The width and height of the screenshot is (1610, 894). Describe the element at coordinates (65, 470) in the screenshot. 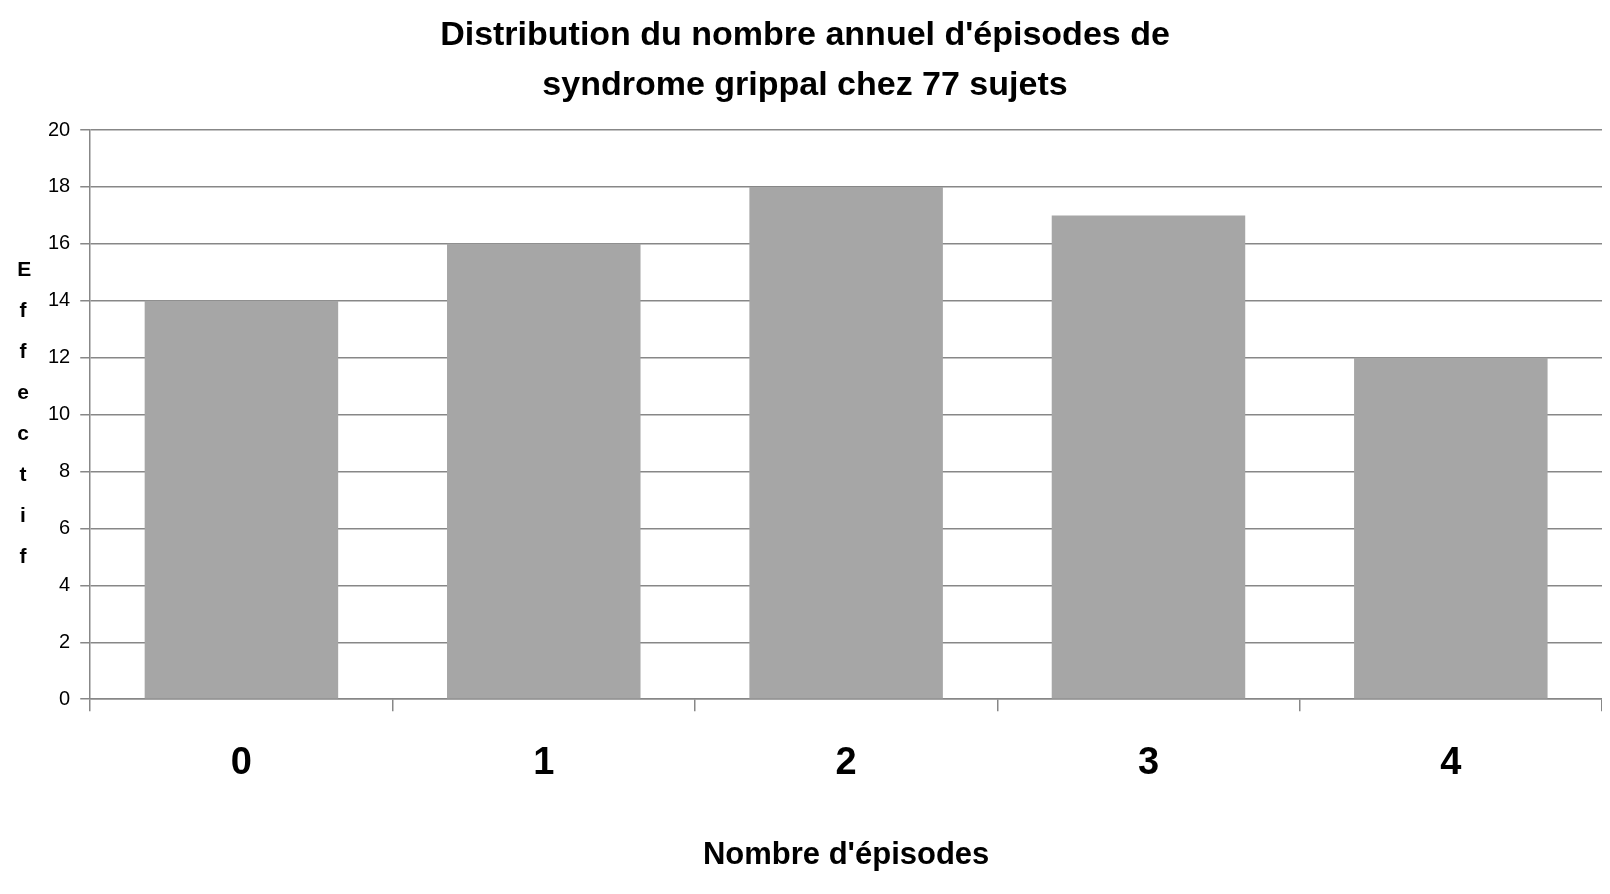

I see `y-tick-label: 8` at that location.